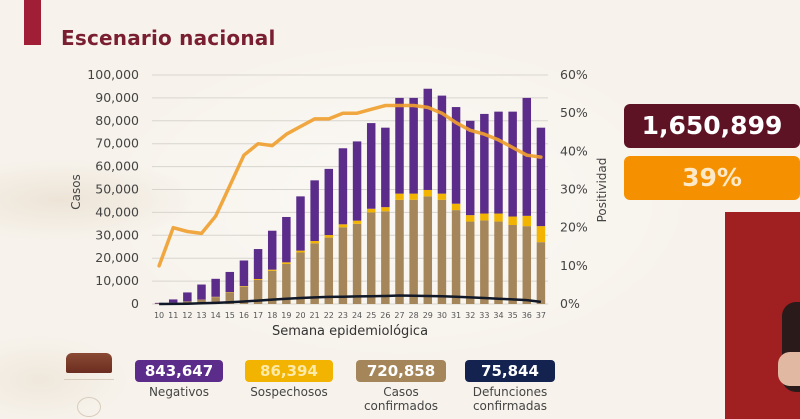 This screenshot has height=419, width=800. What do you see at coordinates (510, 399) in the screenshot?
I see `legend-label-defunciones: Defunciones confirmadas` at bounding box center [510, 399].